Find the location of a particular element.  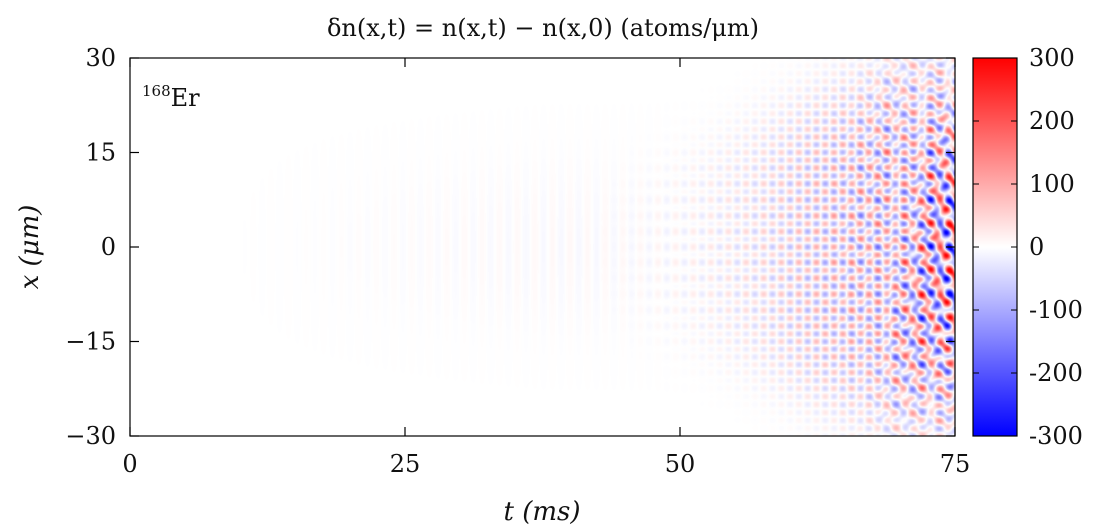

x-tick-label: 75 is located at coordinates (955, 464).